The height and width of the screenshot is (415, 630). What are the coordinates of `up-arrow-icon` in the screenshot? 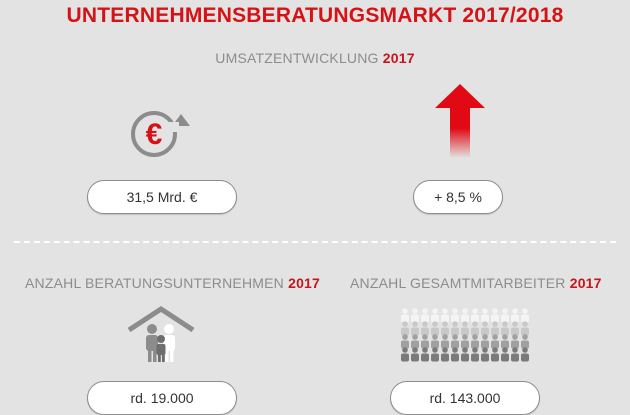 It's located at (460, 121).